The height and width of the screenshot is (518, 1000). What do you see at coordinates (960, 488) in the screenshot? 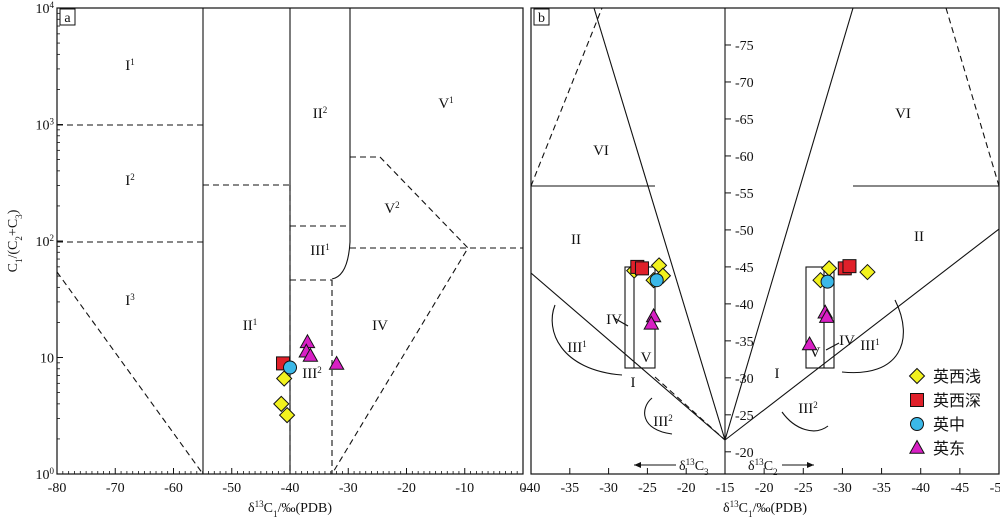
I see `panel-b-x-tick-label: -45` at bounding box center [960, 488].